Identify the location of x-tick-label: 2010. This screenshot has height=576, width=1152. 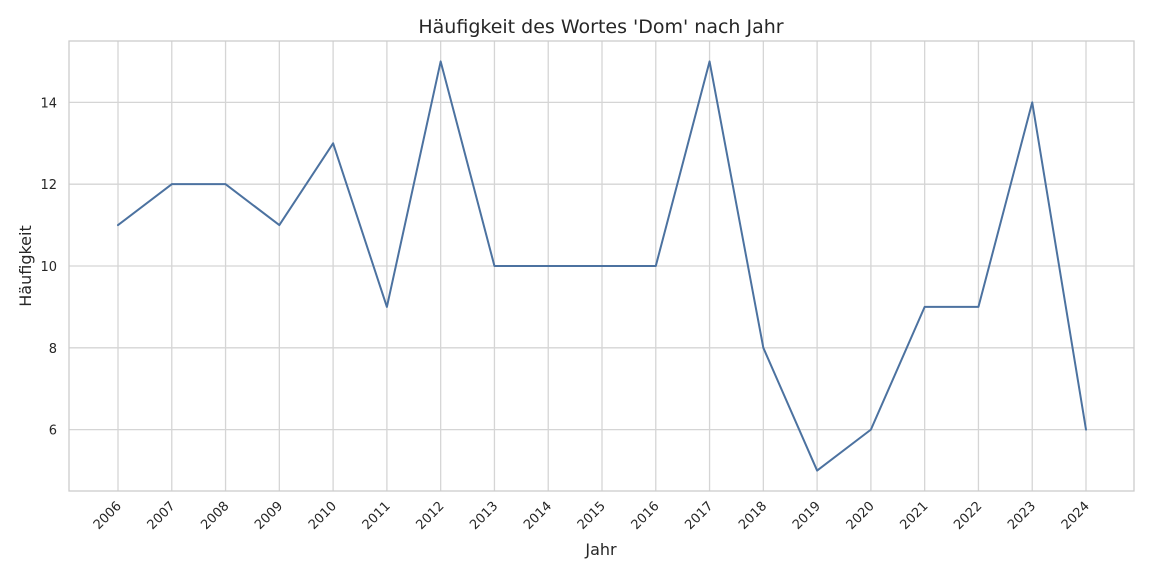
(323, 516).